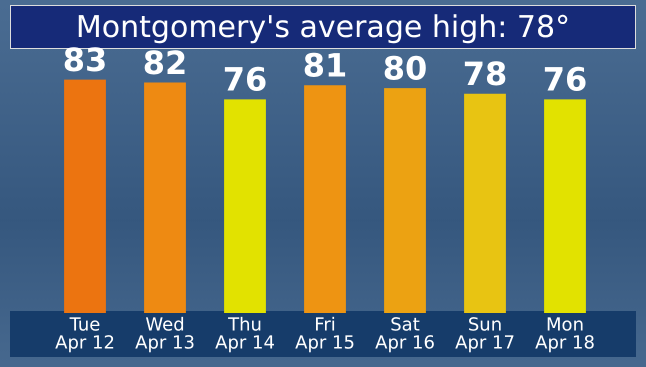 The height and width of the screenshot is (367, 646). What do you see at coordinates (325, 334) in the screenshot?
I see `x-tick-label: Fri Apr 15` at bounding box center [325, 334].